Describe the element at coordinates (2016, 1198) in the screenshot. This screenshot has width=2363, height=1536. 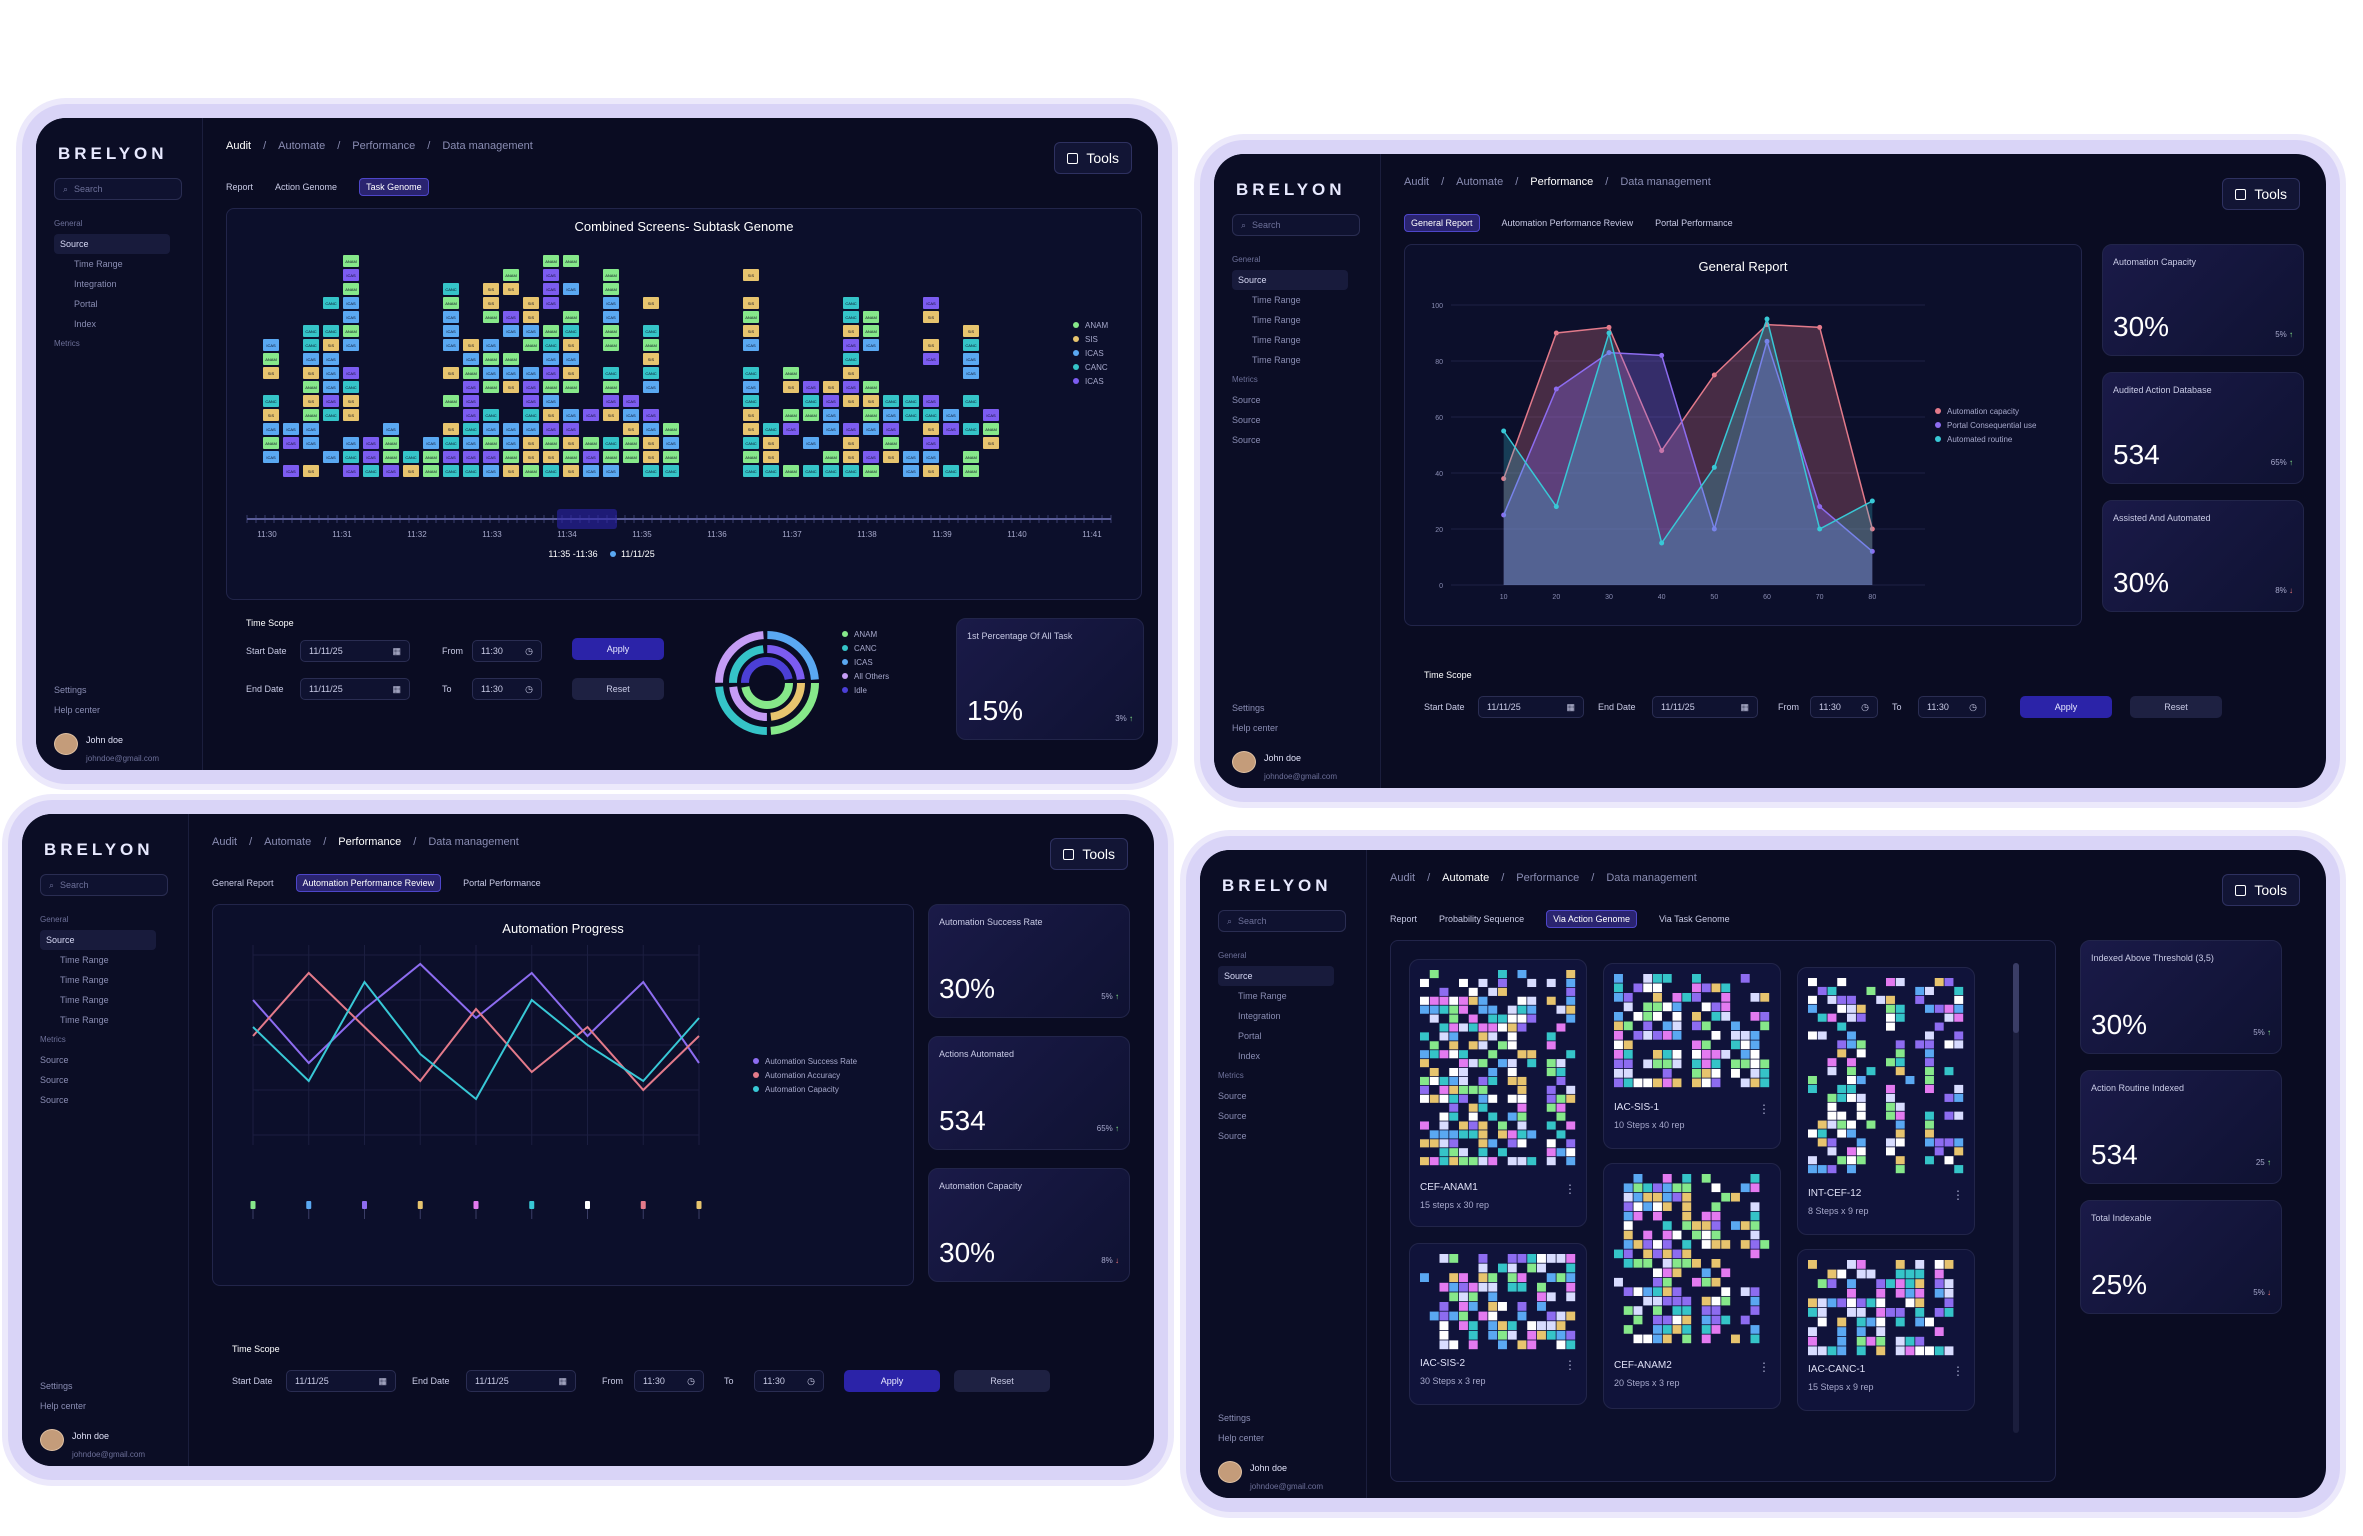
I see `scrollbar` at that location.